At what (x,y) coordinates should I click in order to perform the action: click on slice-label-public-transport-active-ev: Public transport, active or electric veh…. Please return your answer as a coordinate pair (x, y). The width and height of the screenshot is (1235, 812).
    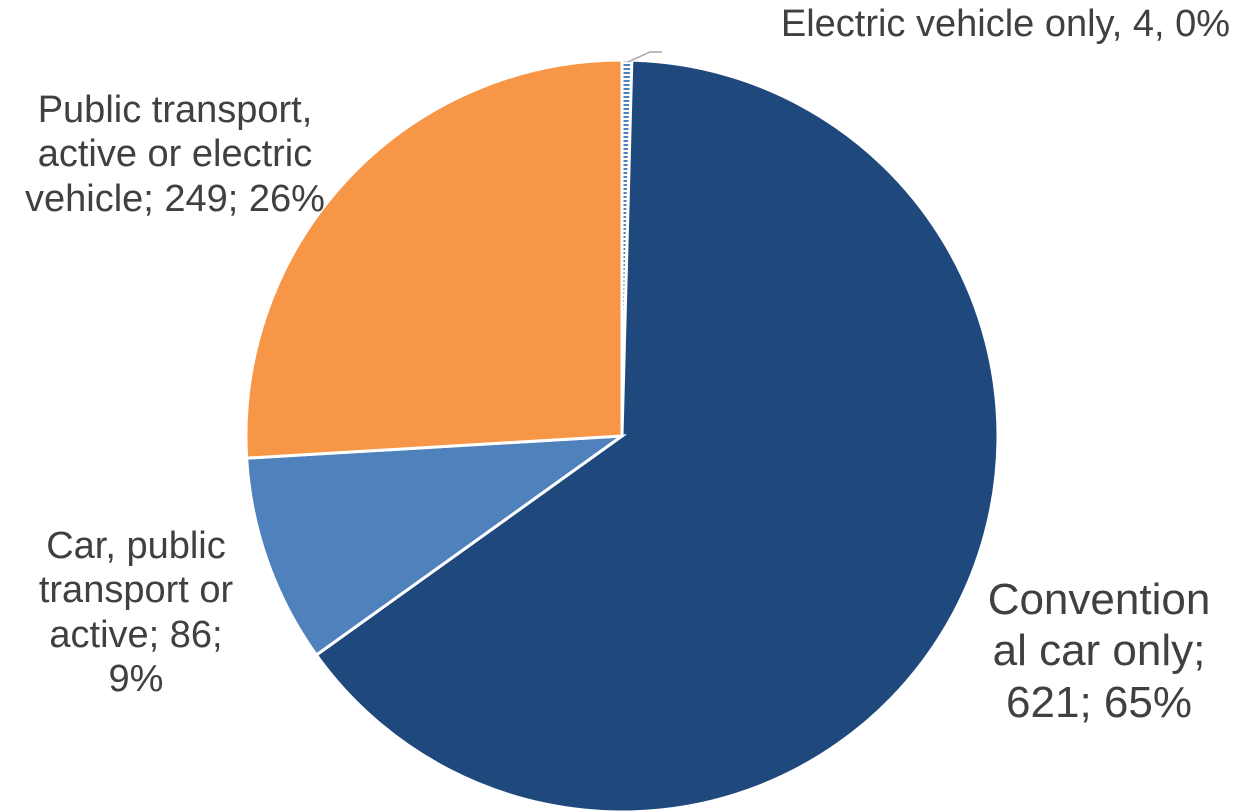
    Looking at the image, I should click on (175, 154).